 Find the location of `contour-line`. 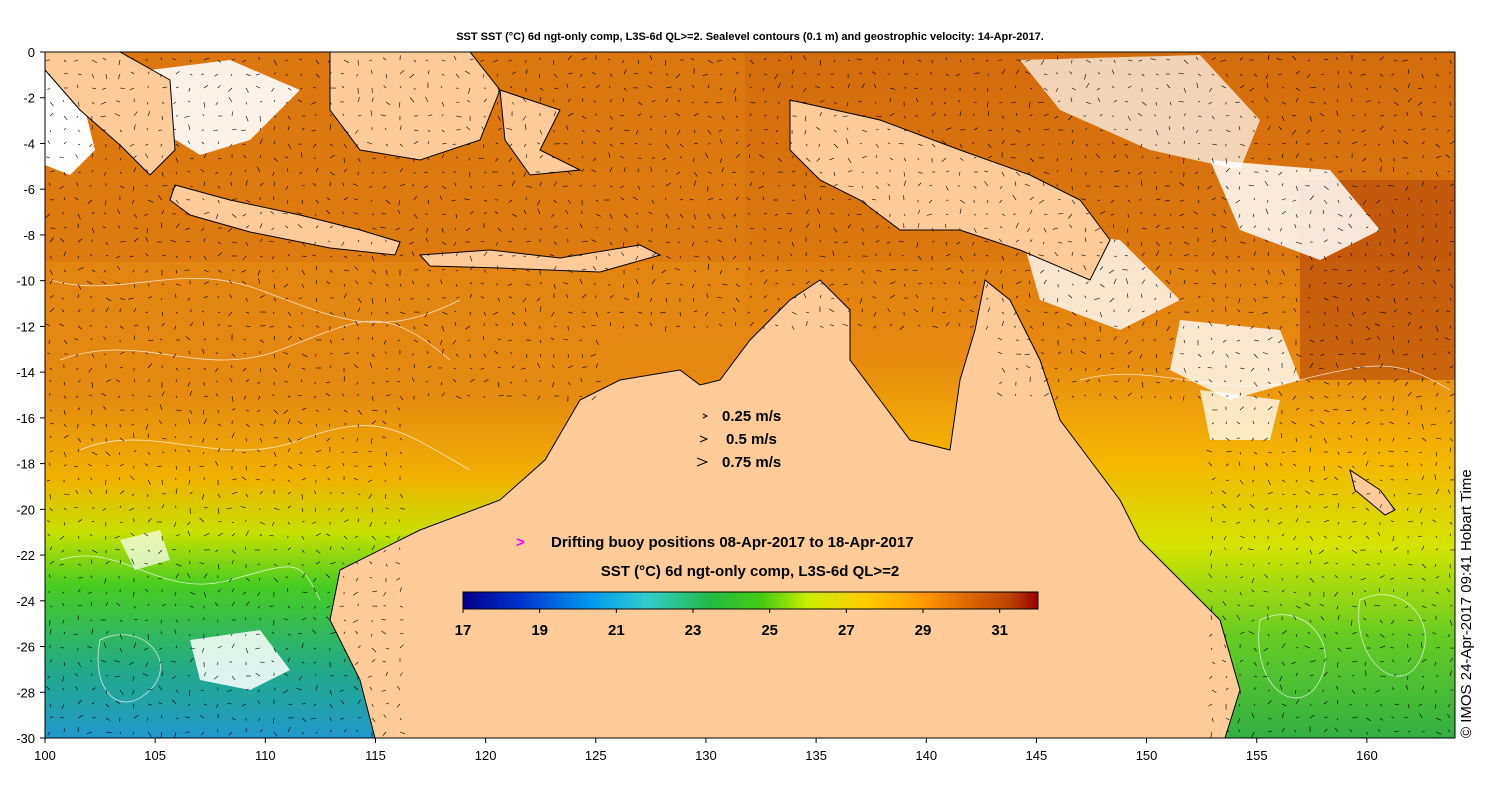

contour-line is located at coordinates (1265, 378).